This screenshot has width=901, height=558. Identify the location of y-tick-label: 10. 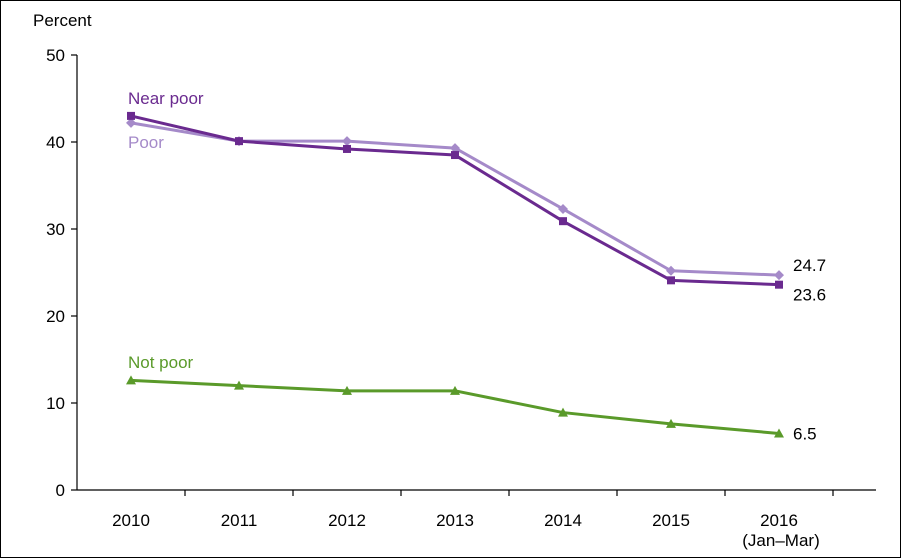
(55, 403).